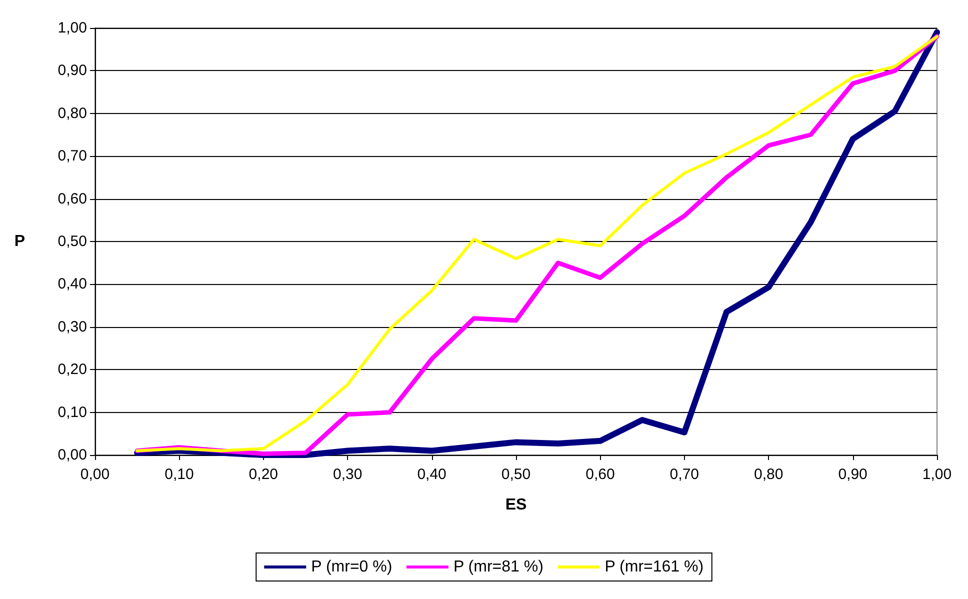  What do you see at coordinates (72, 241) in the screenshot?
I see `y-tick-label: 0,50` at bounding box center [72, 241].